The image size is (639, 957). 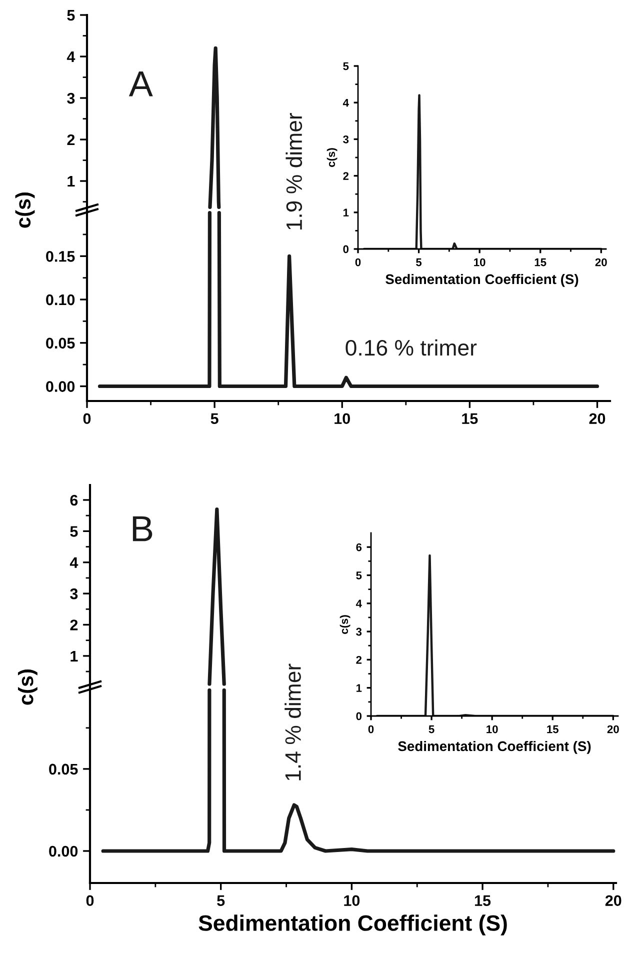 What do you see at coordinates (359, 547) in the screenshot?
I see `y-tick-label: 6` at bounding box center [359, 547].